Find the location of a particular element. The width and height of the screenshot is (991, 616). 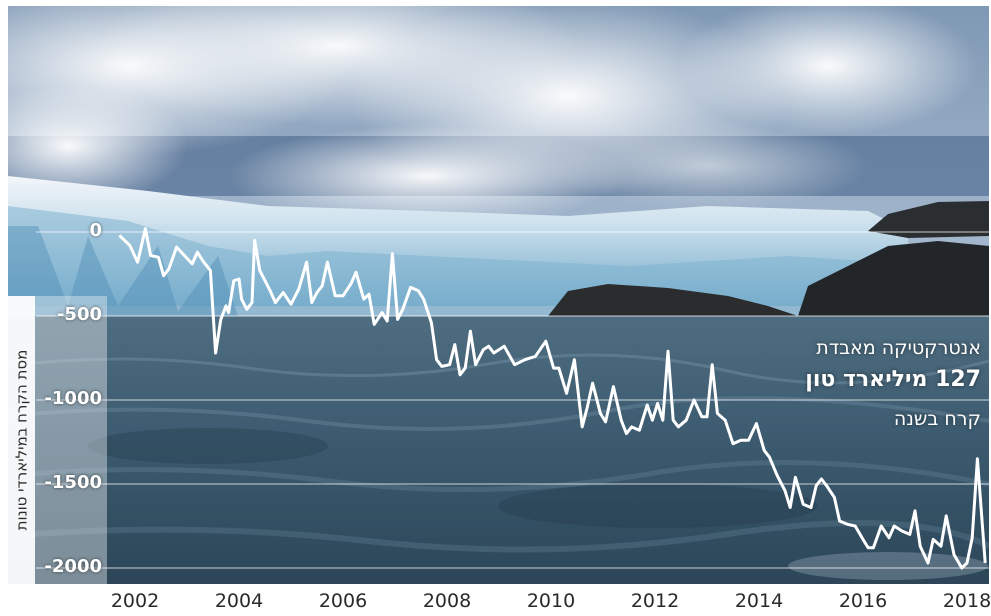

y-tick-label: -1500 is located at coordinates (73, 482).